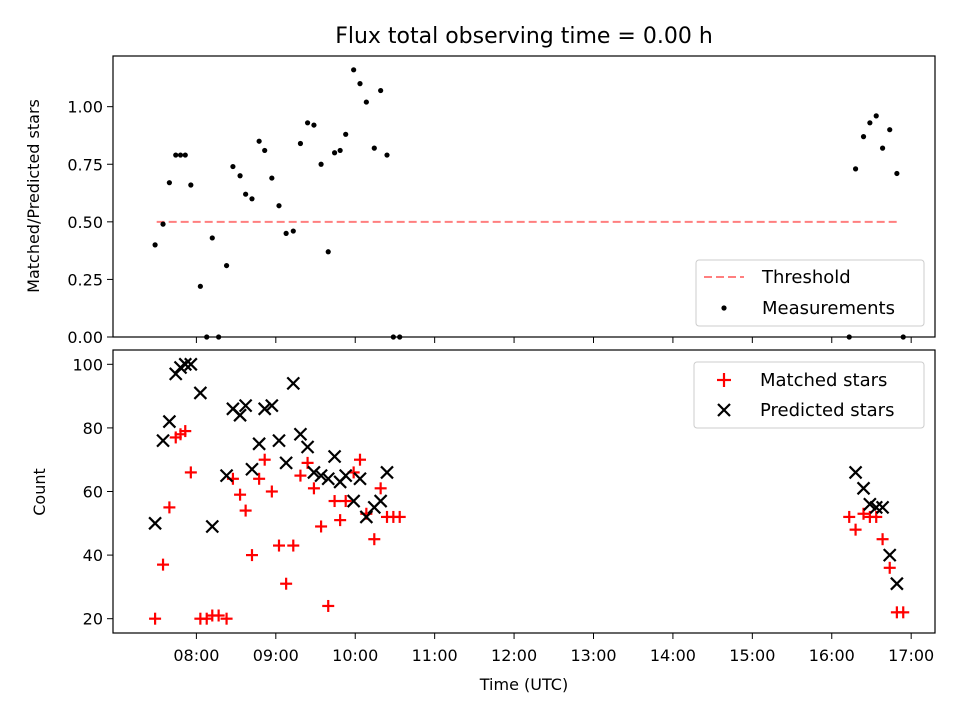 The height and width of the screenshot is (720, 960). I want to click on top-y-tick-label: 0.75, so click(85, 164).